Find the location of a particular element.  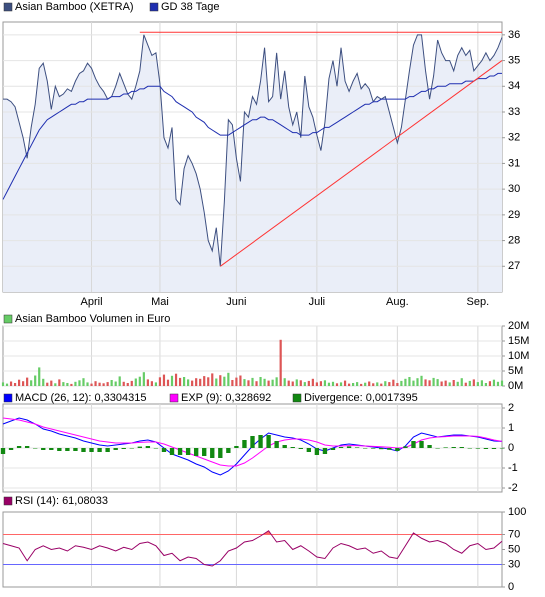

y-tick-label: 36 is located at coordinates (514, 35).